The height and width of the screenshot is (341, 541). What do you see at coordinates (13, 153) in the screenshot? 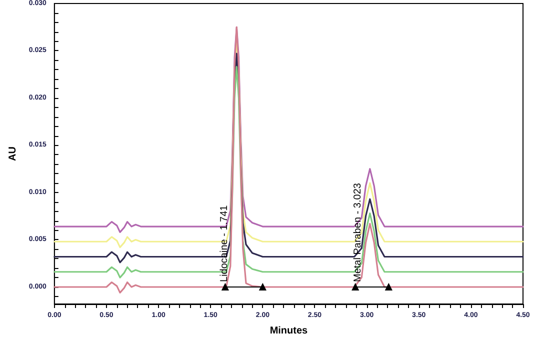
I see `y-axis-title: AU` at bounding box center [13, 153].